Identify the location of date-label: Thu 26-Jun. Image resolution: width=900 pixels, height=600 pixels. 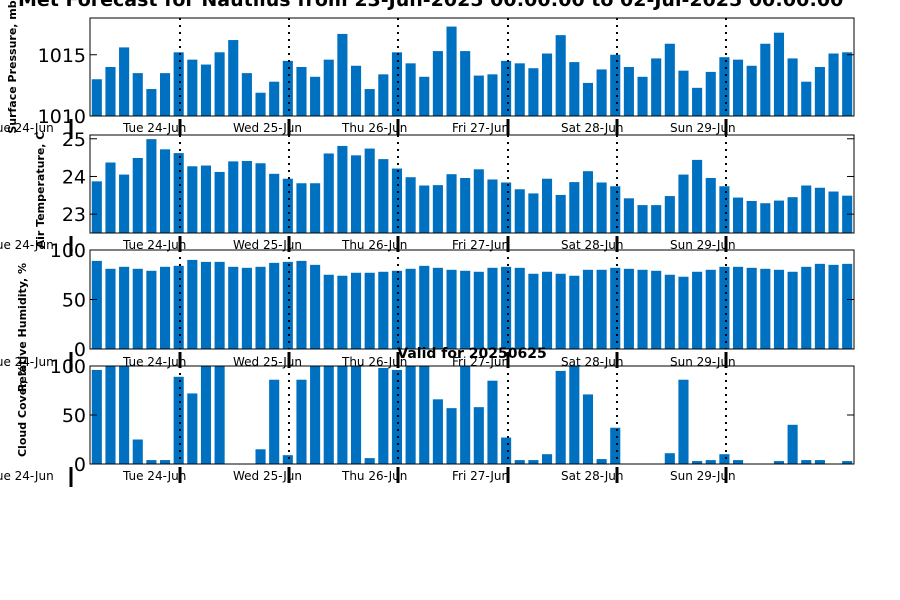
(374, 128).